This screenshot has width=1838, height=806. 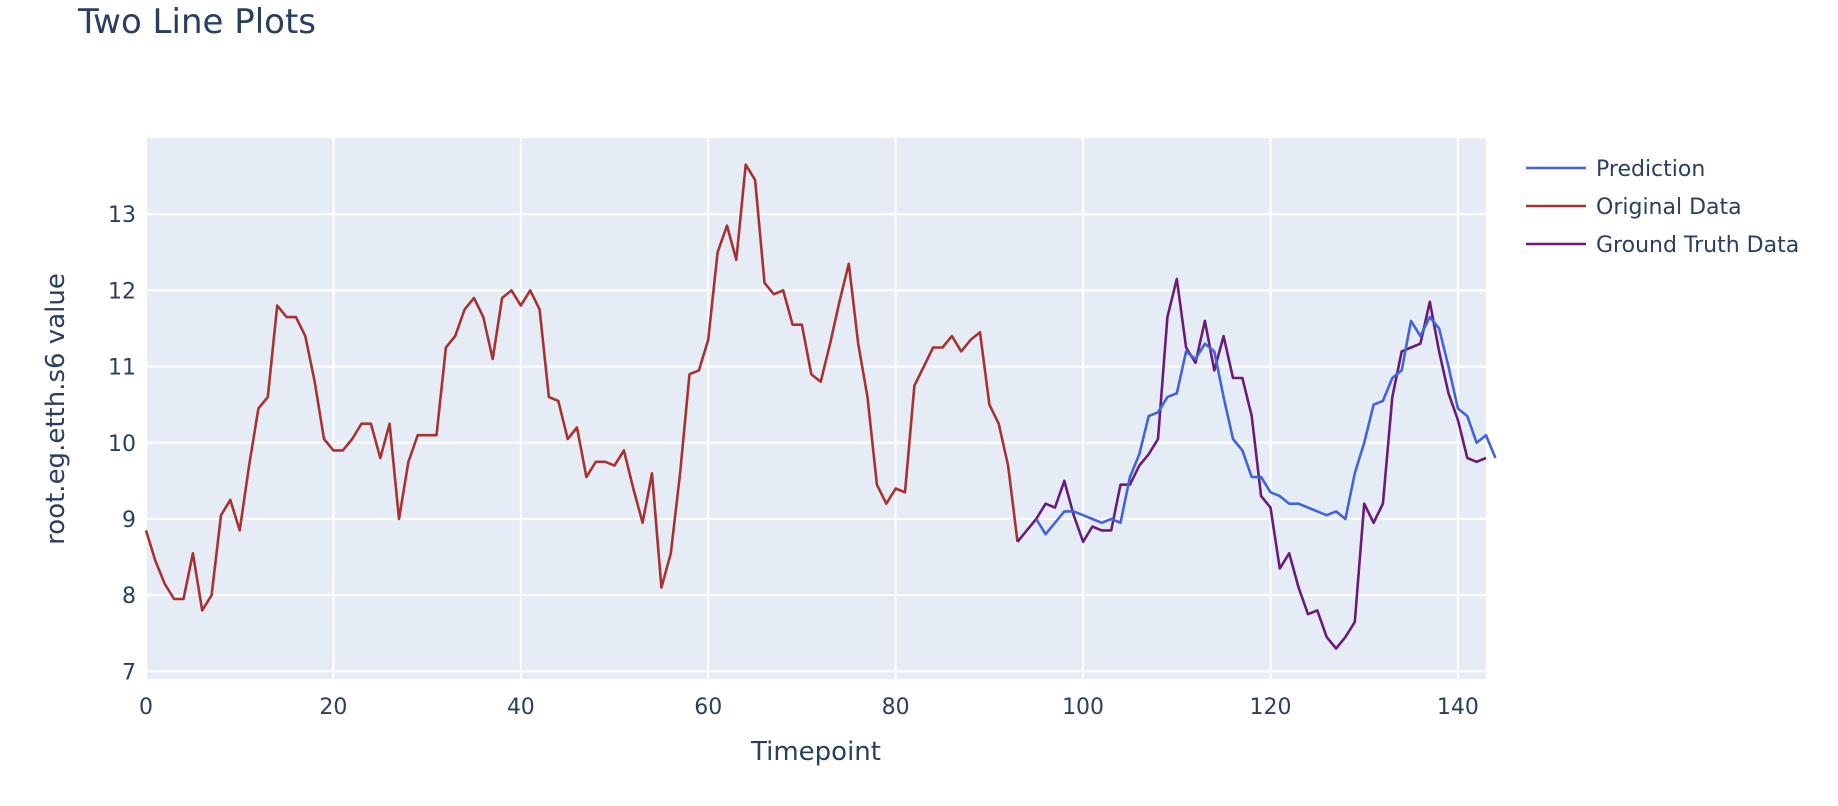 What do you see at coordinates (129, 520) in the screenshot?
I see `y-tick-label: 9` at bounding box center [129, 520].